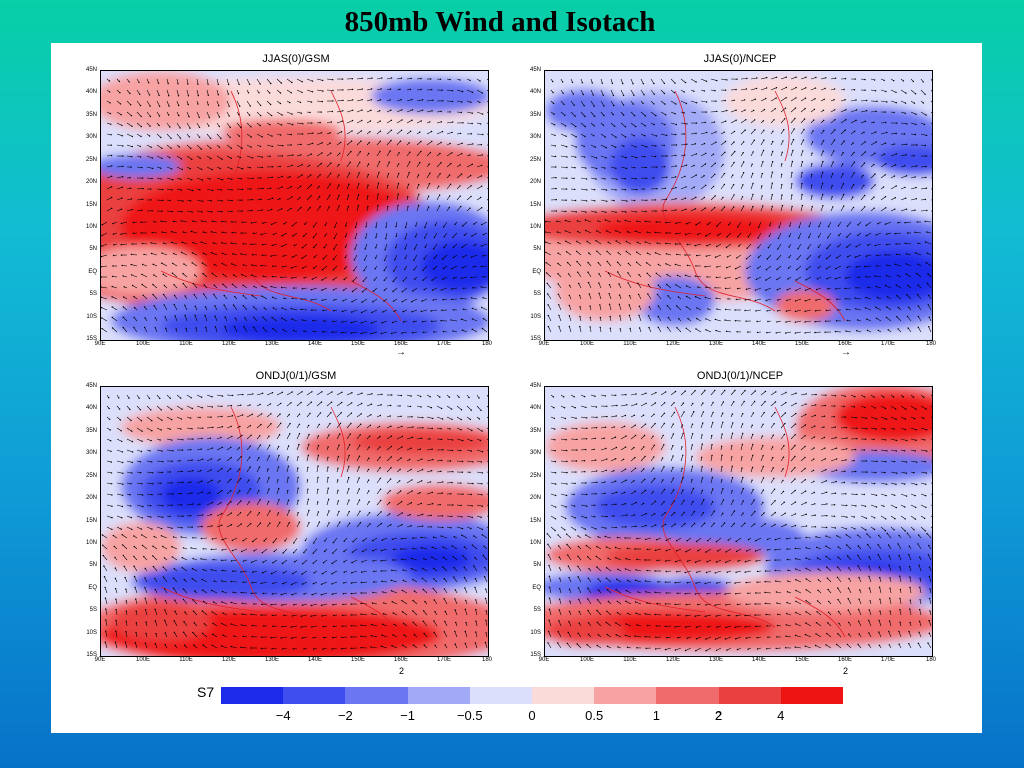 The image size is (1024, 768). I want to click on isotach-region, so click(281, 131).